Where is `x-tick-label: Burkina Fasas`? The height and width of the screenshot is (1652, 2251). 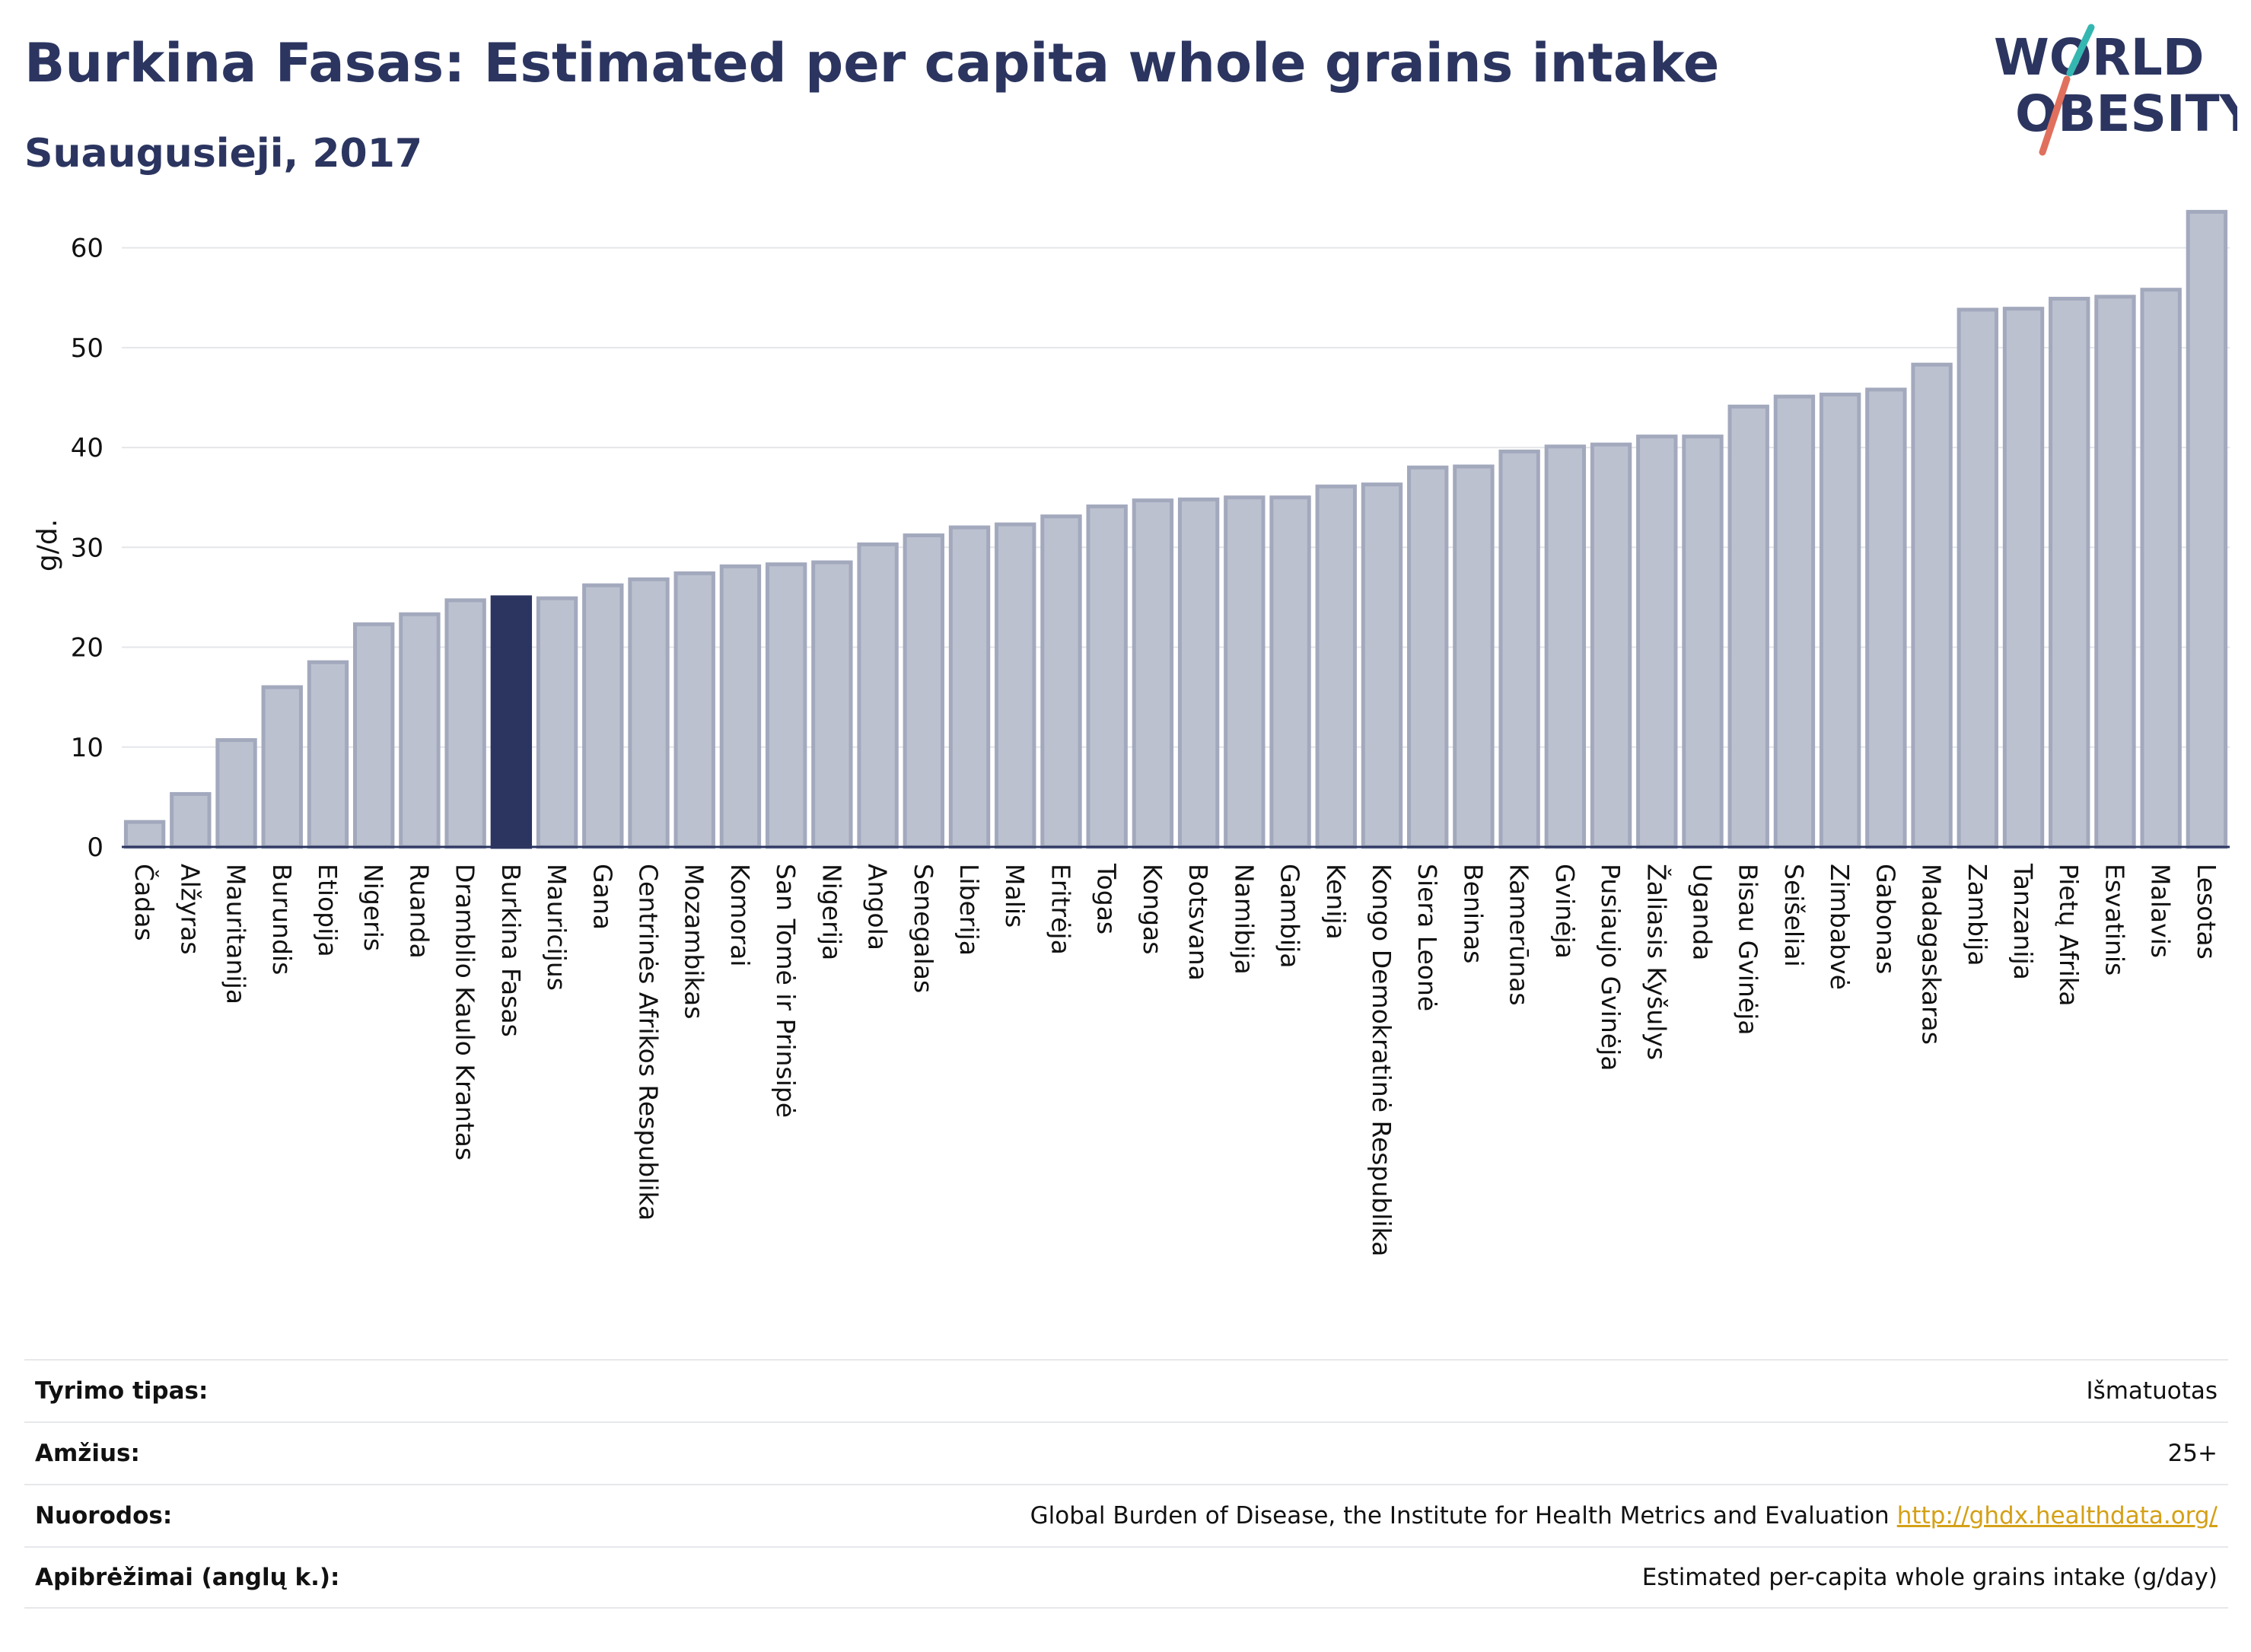 x-tick-label: Burkina Fasas is located at coordinates (511, 950).